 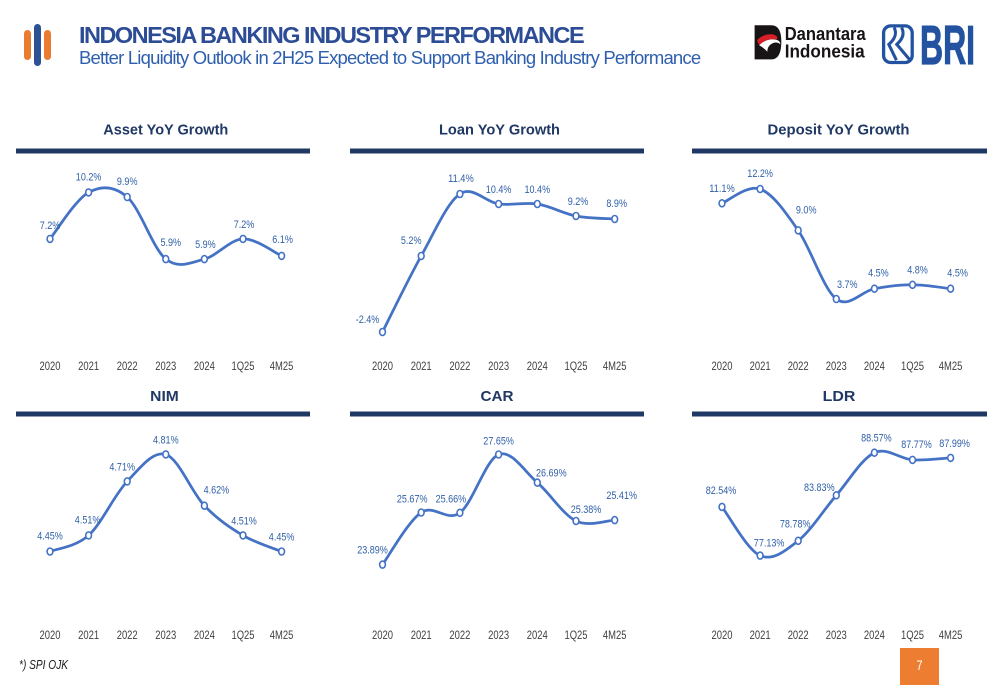 I want to click on svg-text: 4.8%, so click(x=917, y=271).